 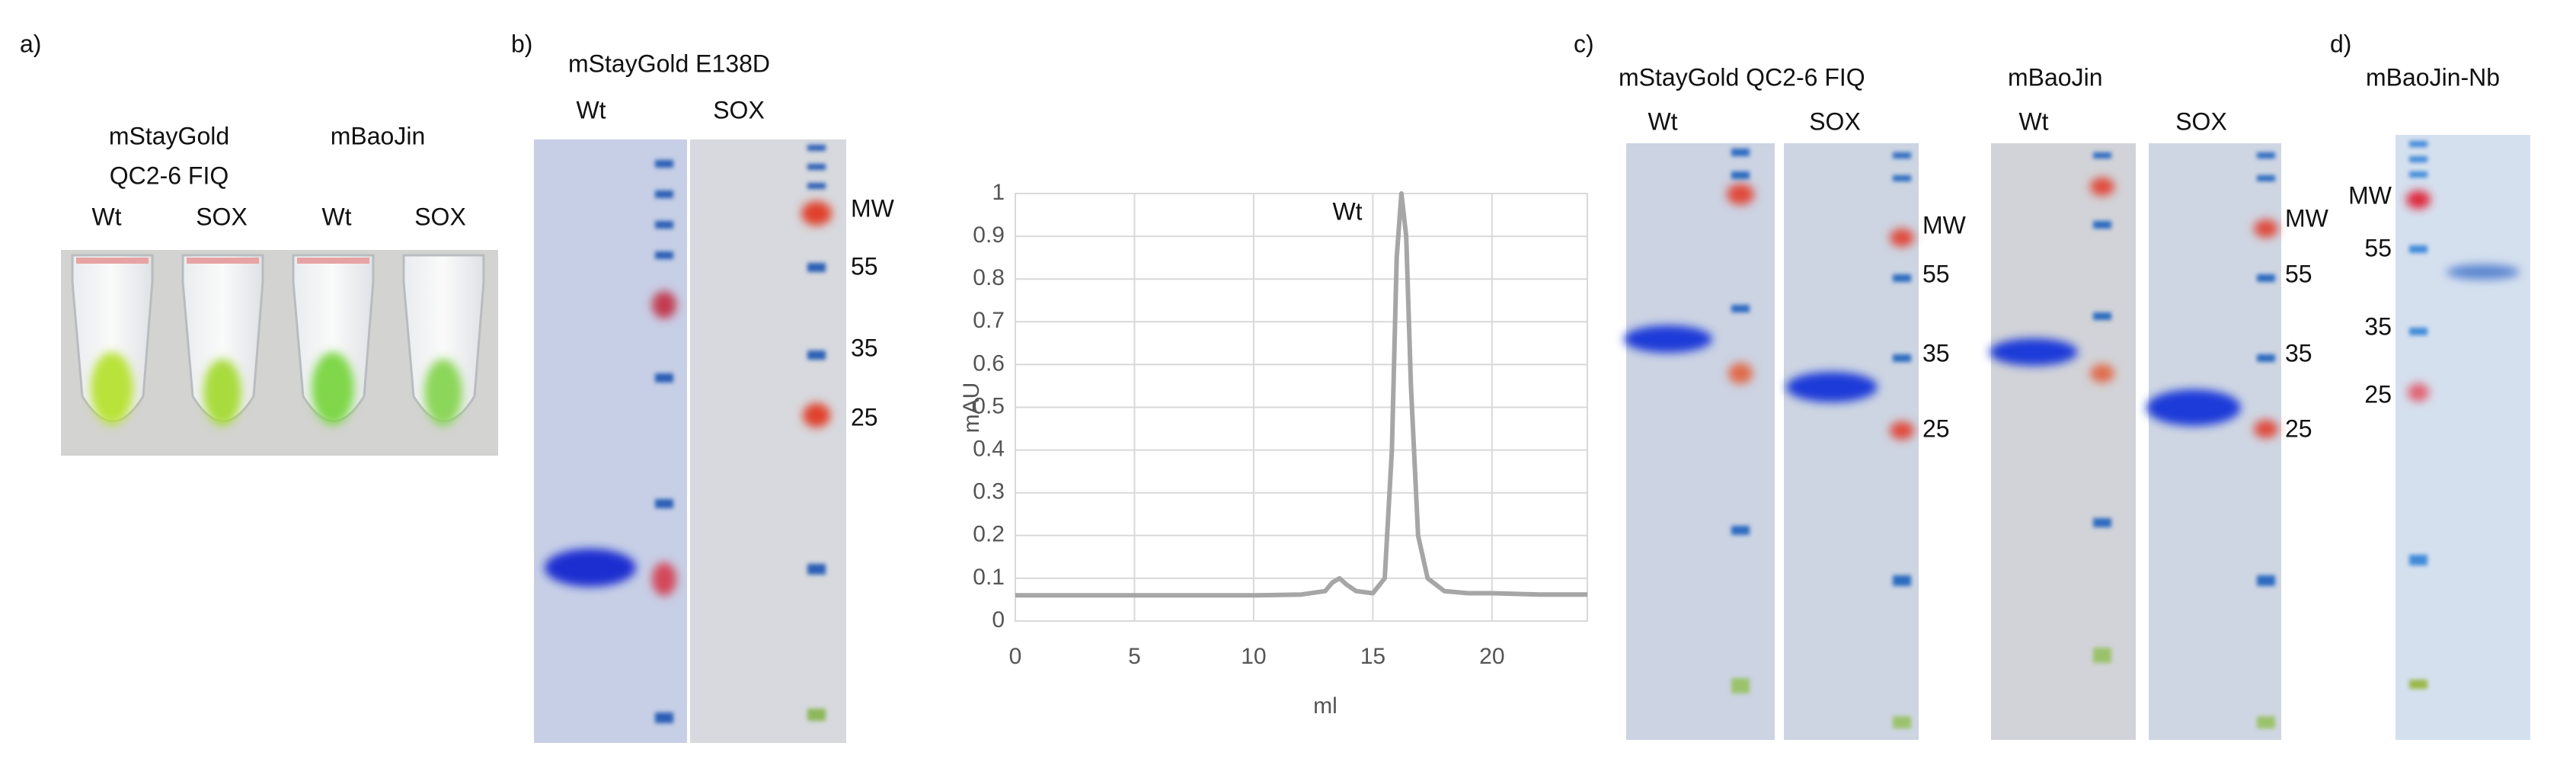 I want to click on x-tick-label: 15, so click(x=1372, y=656).